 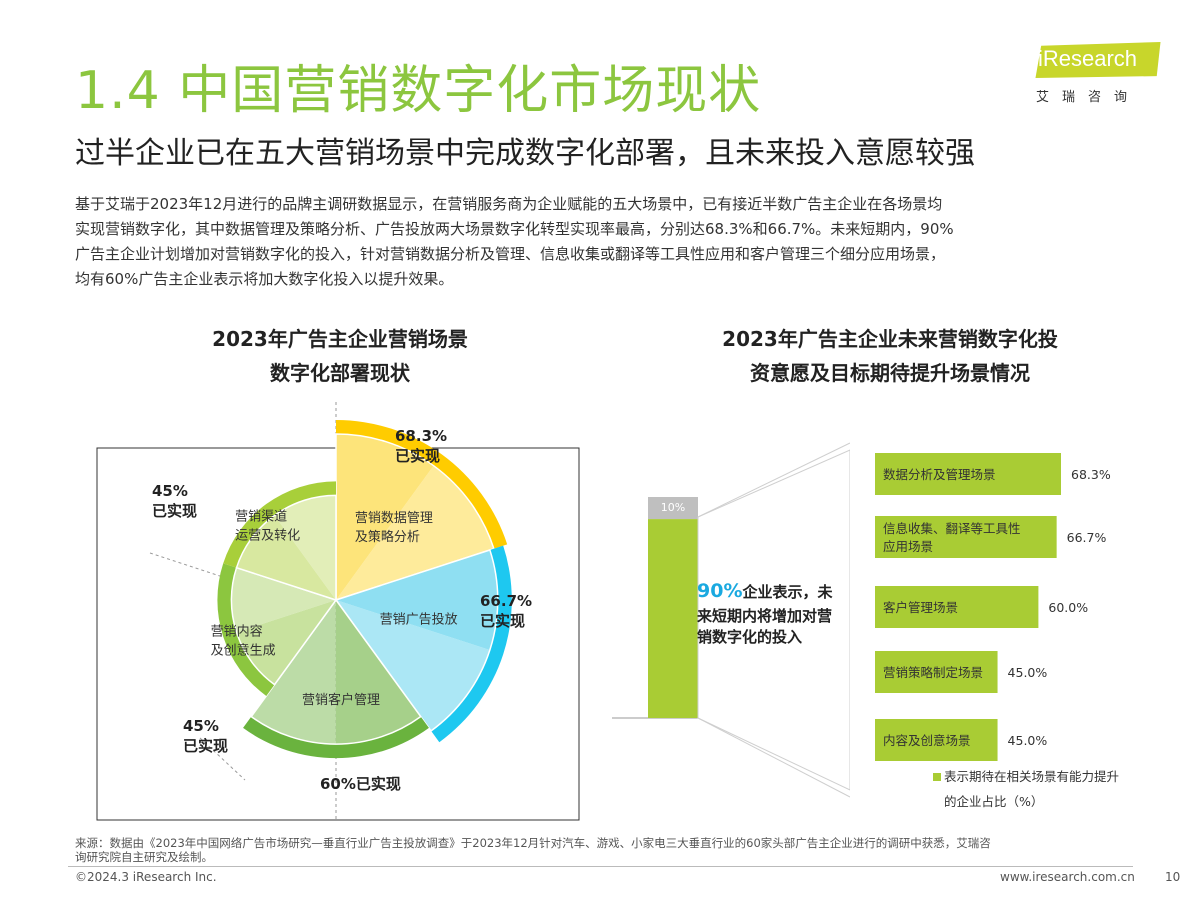 I want to click on left-chart-title-line: 数字化部署现状, so click(x=340, y=373).